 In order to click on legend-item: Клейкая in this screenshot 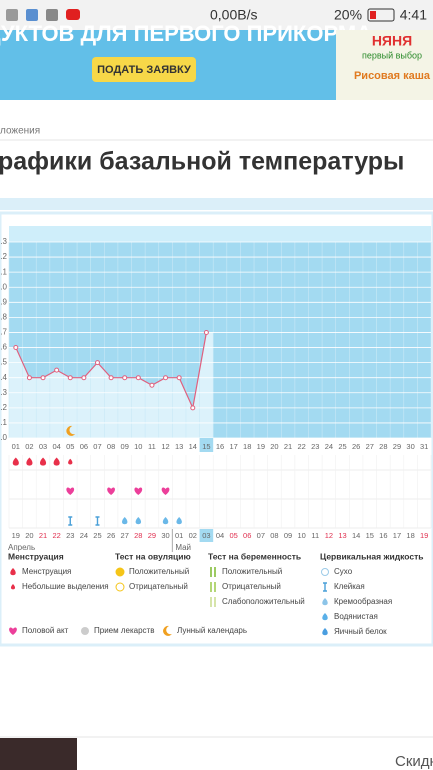, I will do `click(349, 586)`.